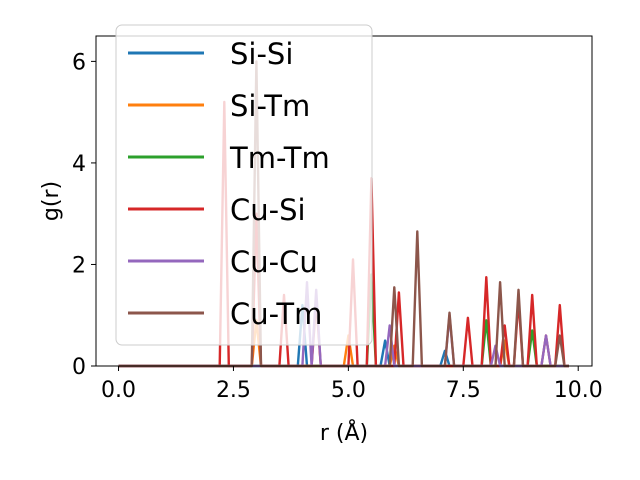 This screenshot has width=640, height=480. What do you see at coordinates (225, 314) in the screenshot?
I see `legend-entry-cu-tm: Cu-Tm` at bounding box center [225, 314].